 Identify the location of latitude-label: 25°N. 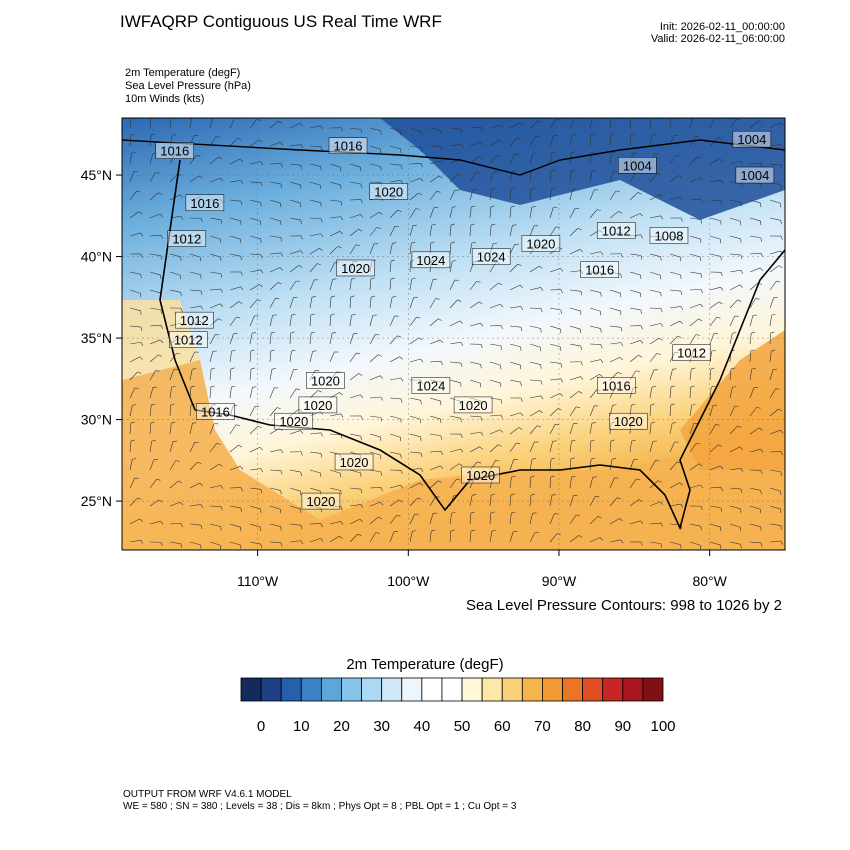
(96, 501).